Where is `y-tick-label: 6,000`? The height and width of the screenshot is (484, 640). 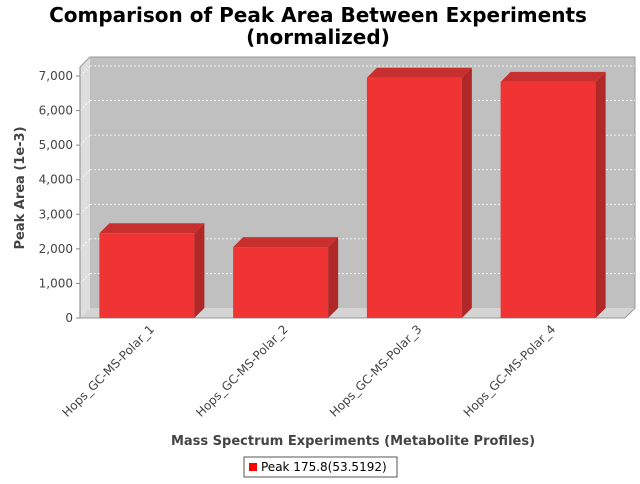
y-tick-label: 6,000 is located at coordinates (56, 111).